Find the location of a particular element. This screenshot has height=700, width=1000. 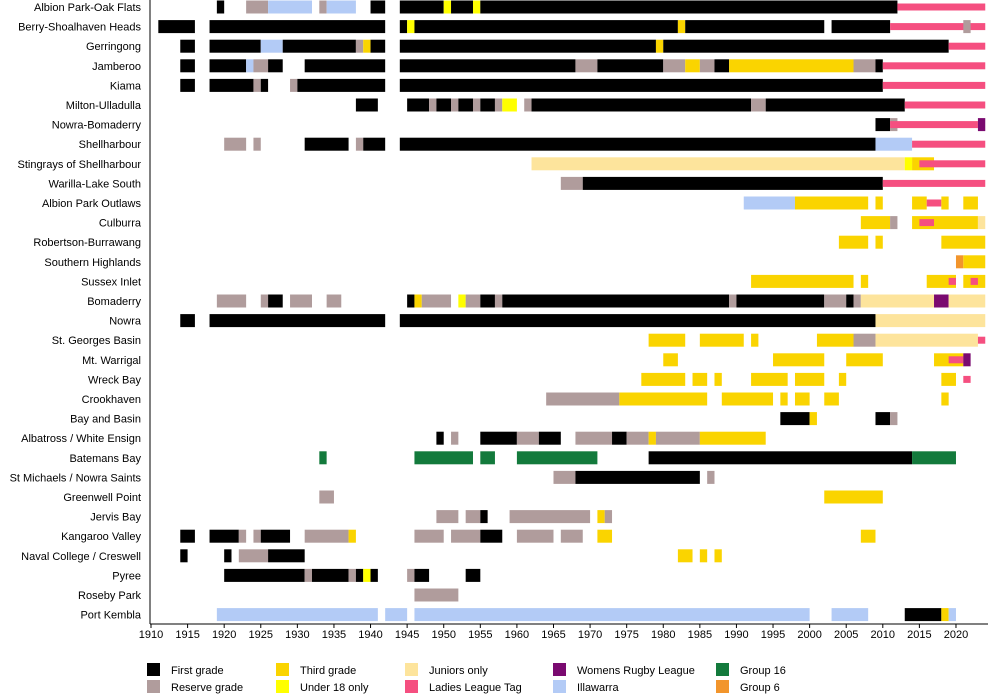

team-label: Port Kembla is located at coordinates (110, 616).